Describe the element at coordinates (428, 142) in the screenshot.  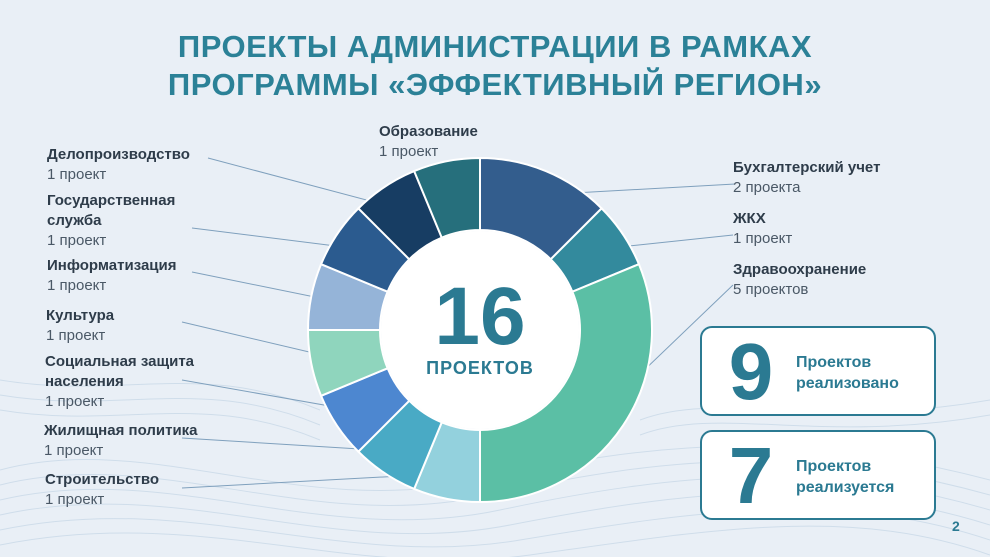
I see `label-obrazovanie: Образование 1 проект` at that location.